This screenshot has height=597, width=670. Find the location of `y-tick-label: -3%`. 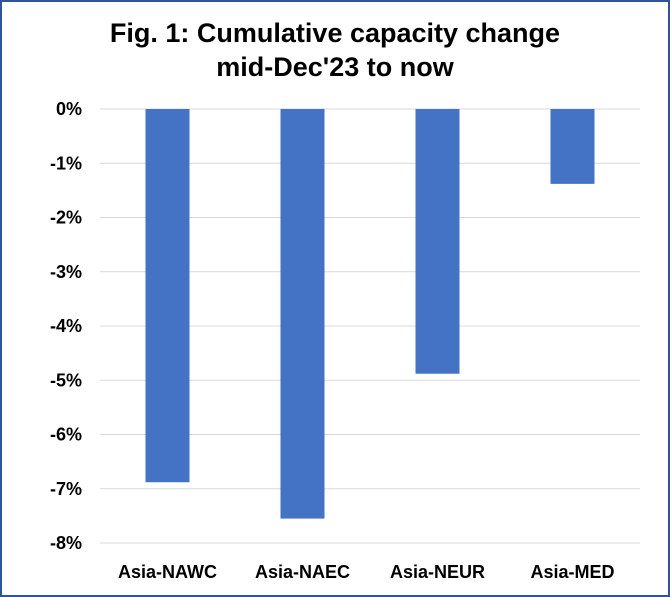

y-tick-label: -3% is located at coordinates (66, 272).